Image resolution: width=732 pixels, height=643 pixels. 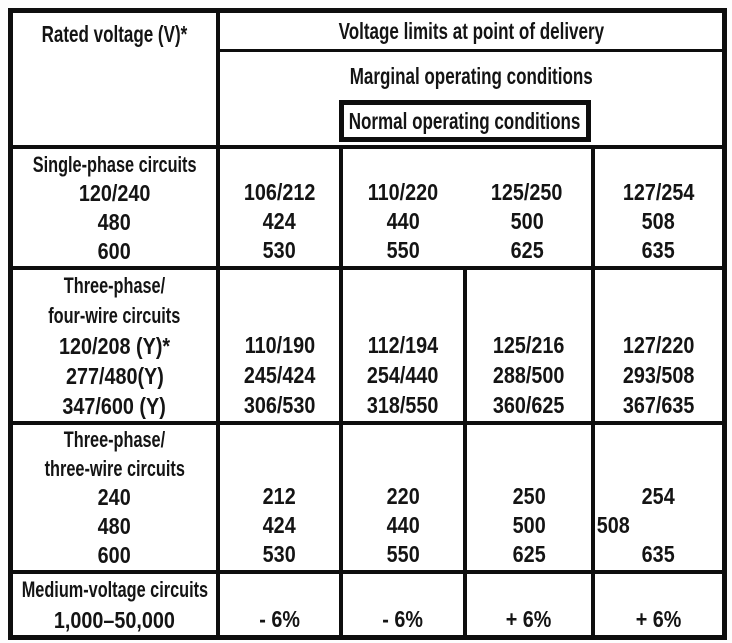 I want to click on cell-value: 306/530, so click(x=279, y=404).